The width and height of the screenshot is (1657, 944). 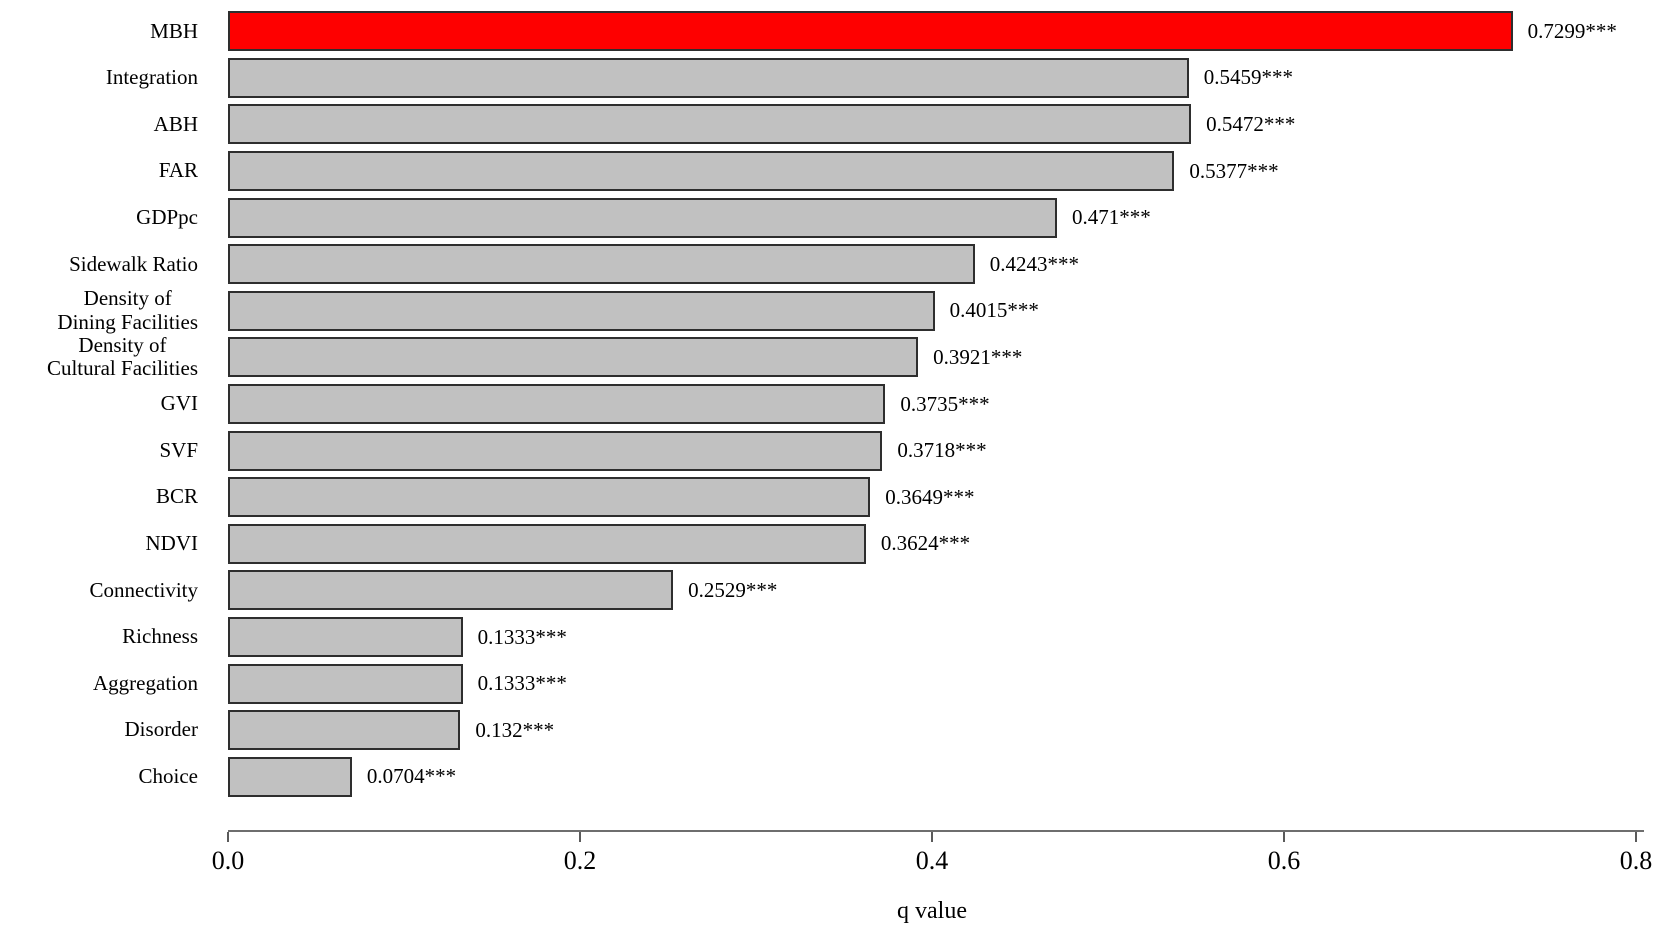 What do you see at coordinates (176, 496) in the screenshot?
I see `category-label: BCR` at bounding box center [176, 496].